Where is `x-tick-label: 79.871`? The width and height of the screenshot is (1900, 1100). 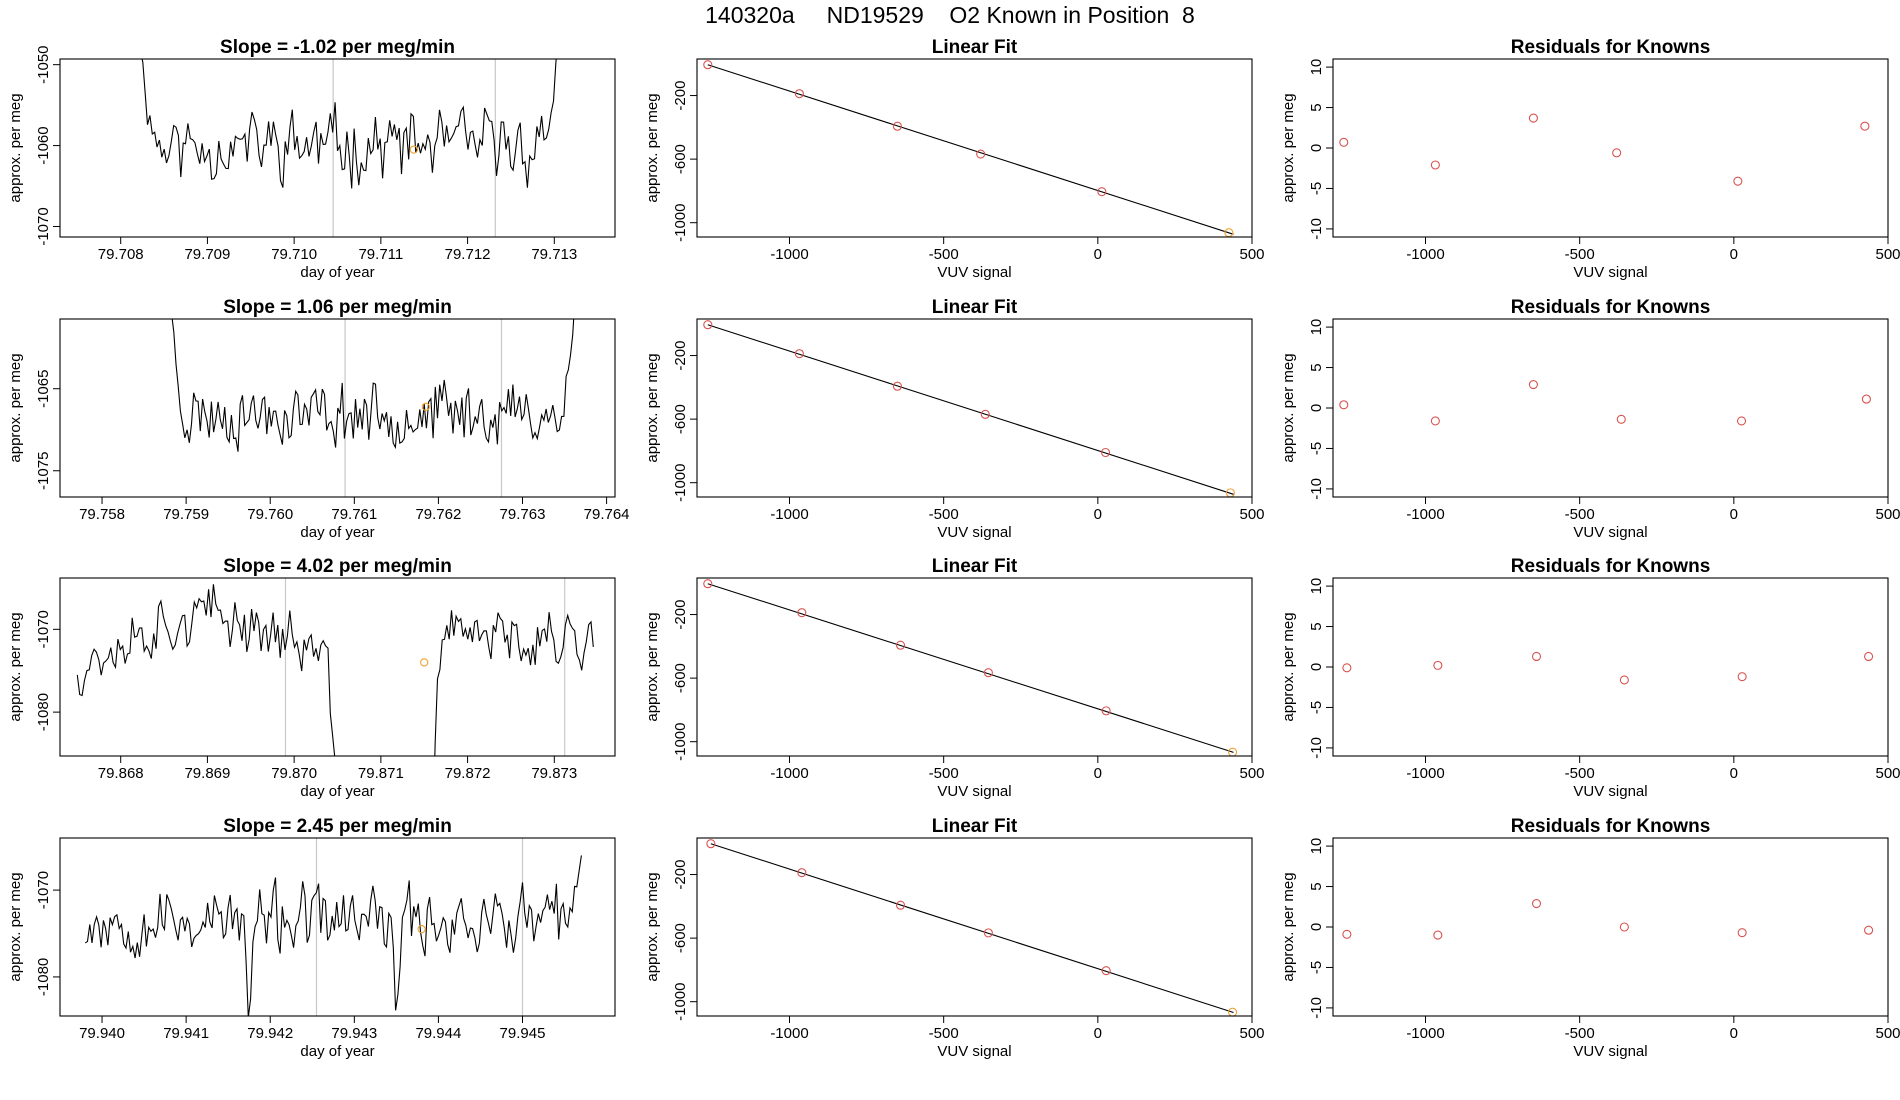
x-tick-label: 79.871 is located at coordinates (381, 773).